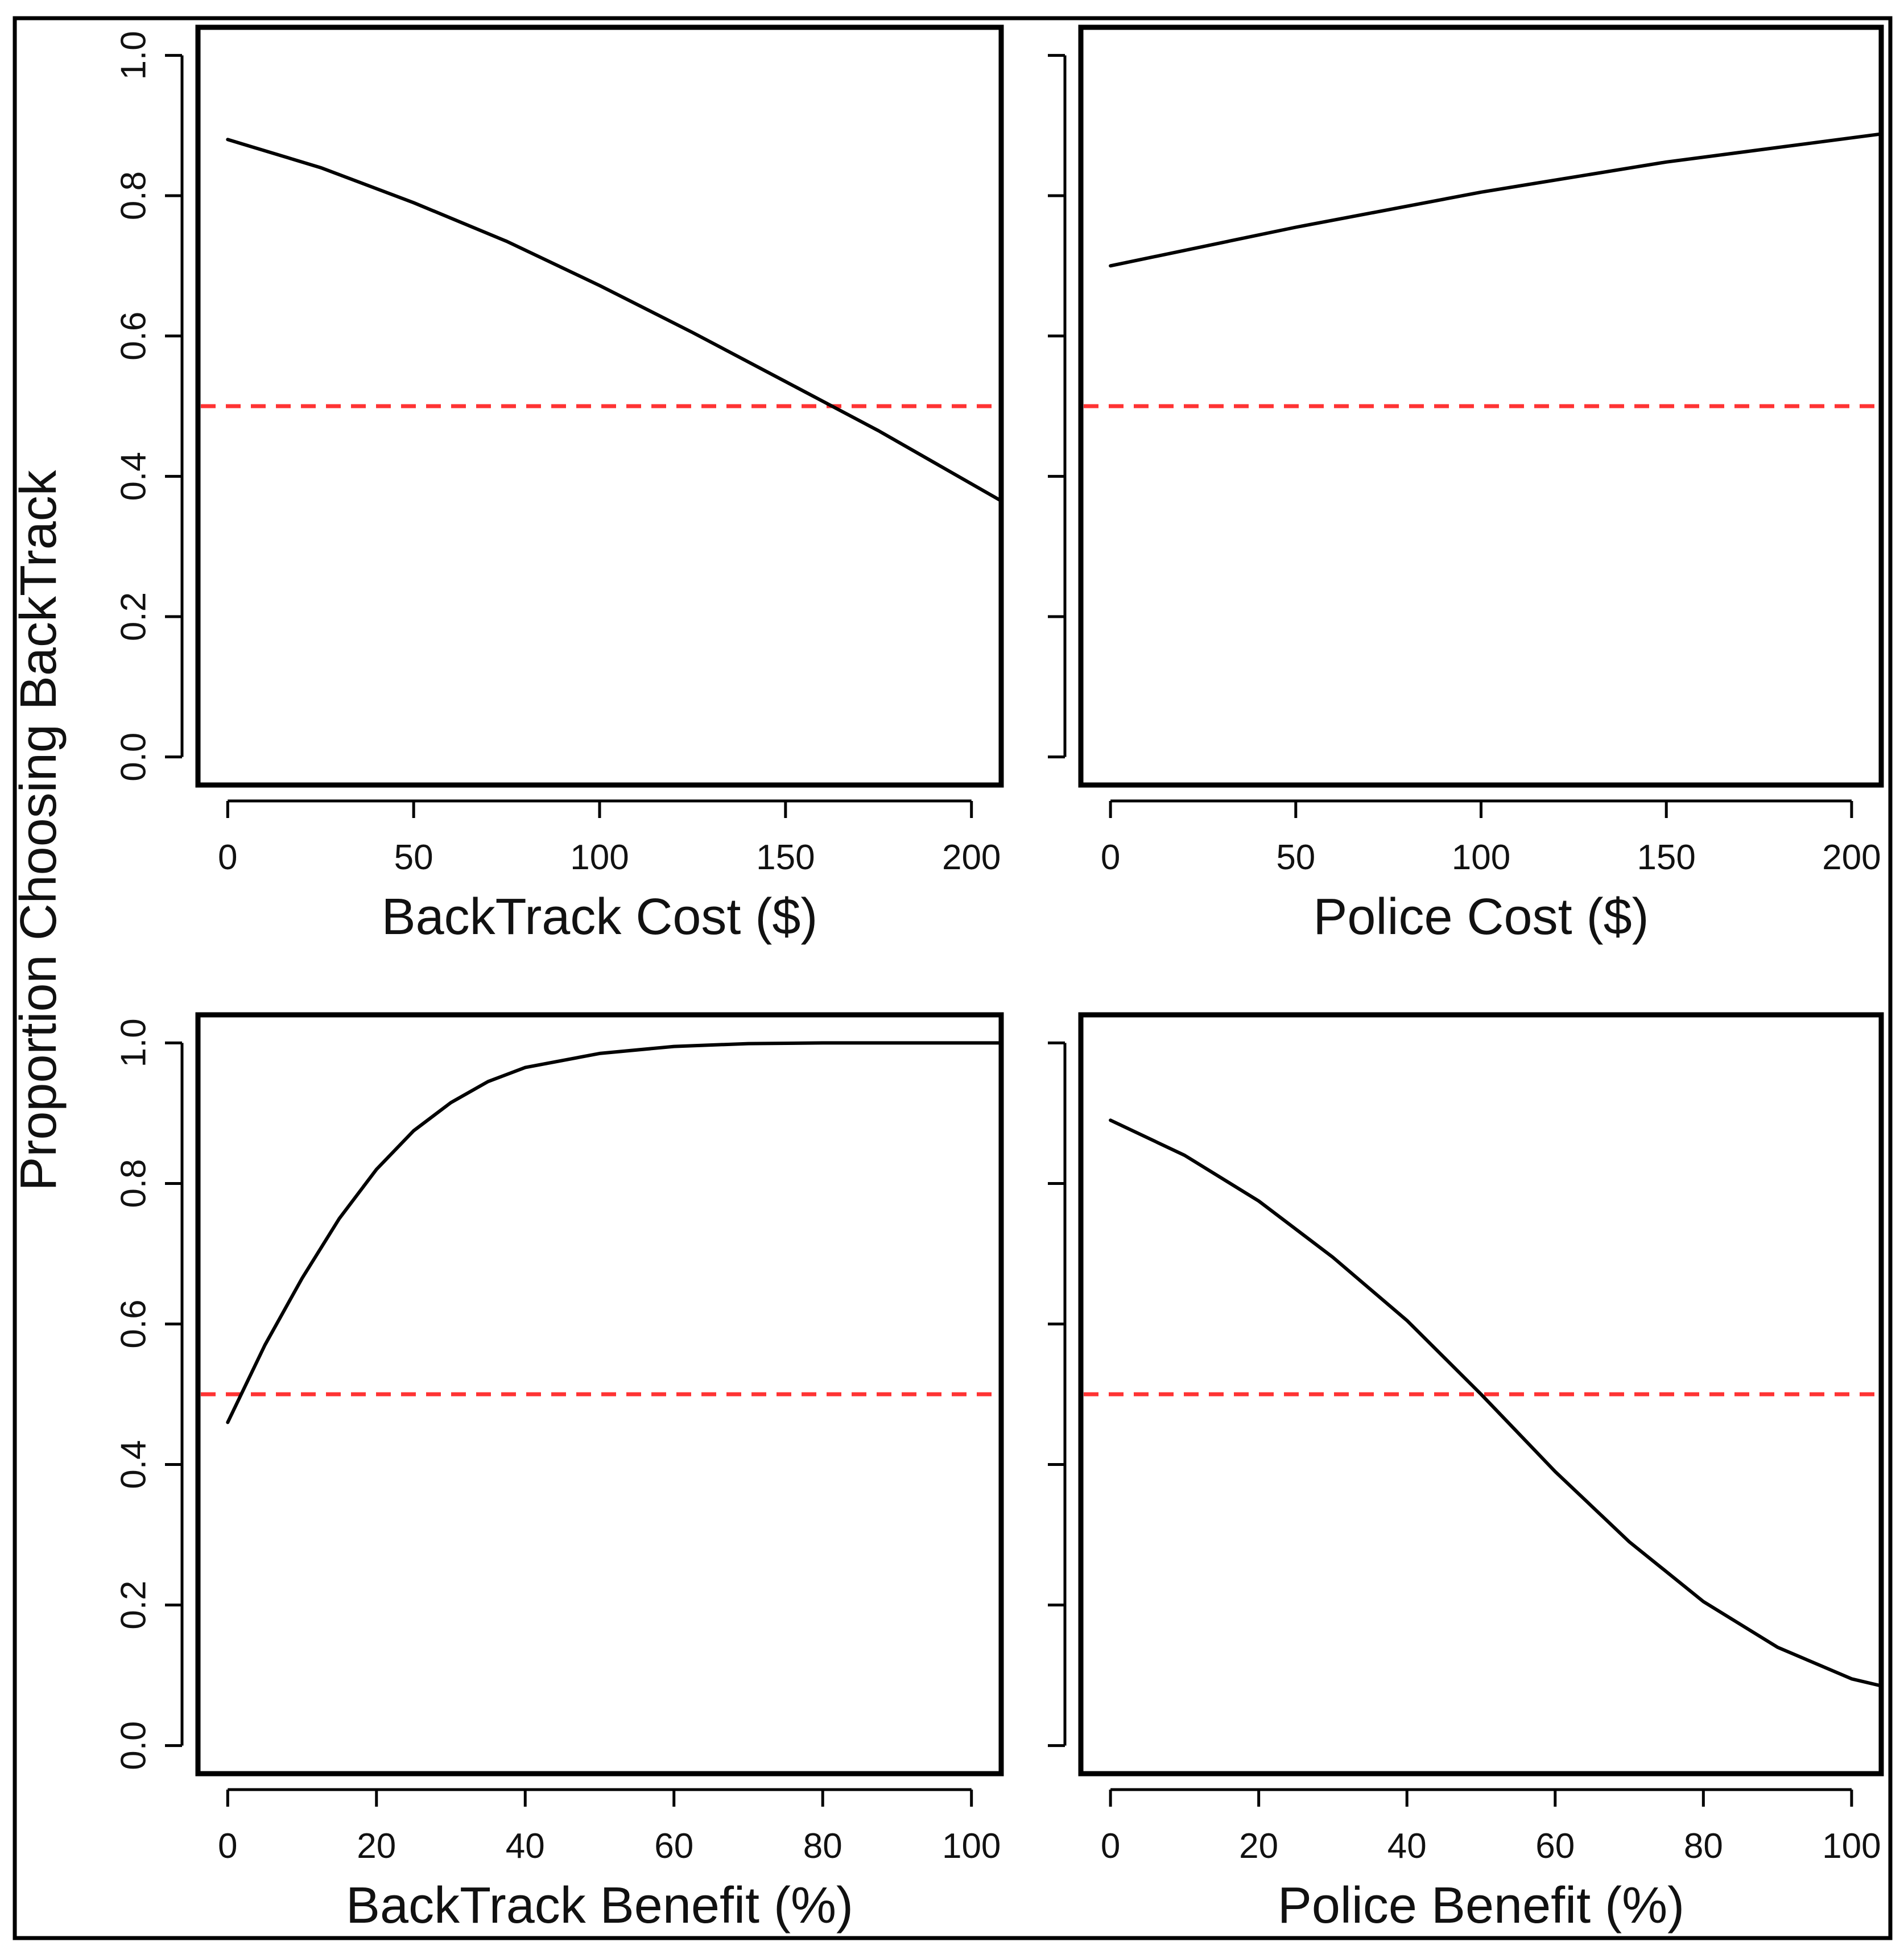 Image resolution: width=1904 pixels, height=1954 pixels. I want to click on y-axis-title: Proportion Choosing BackTrack, so click(38, 830).